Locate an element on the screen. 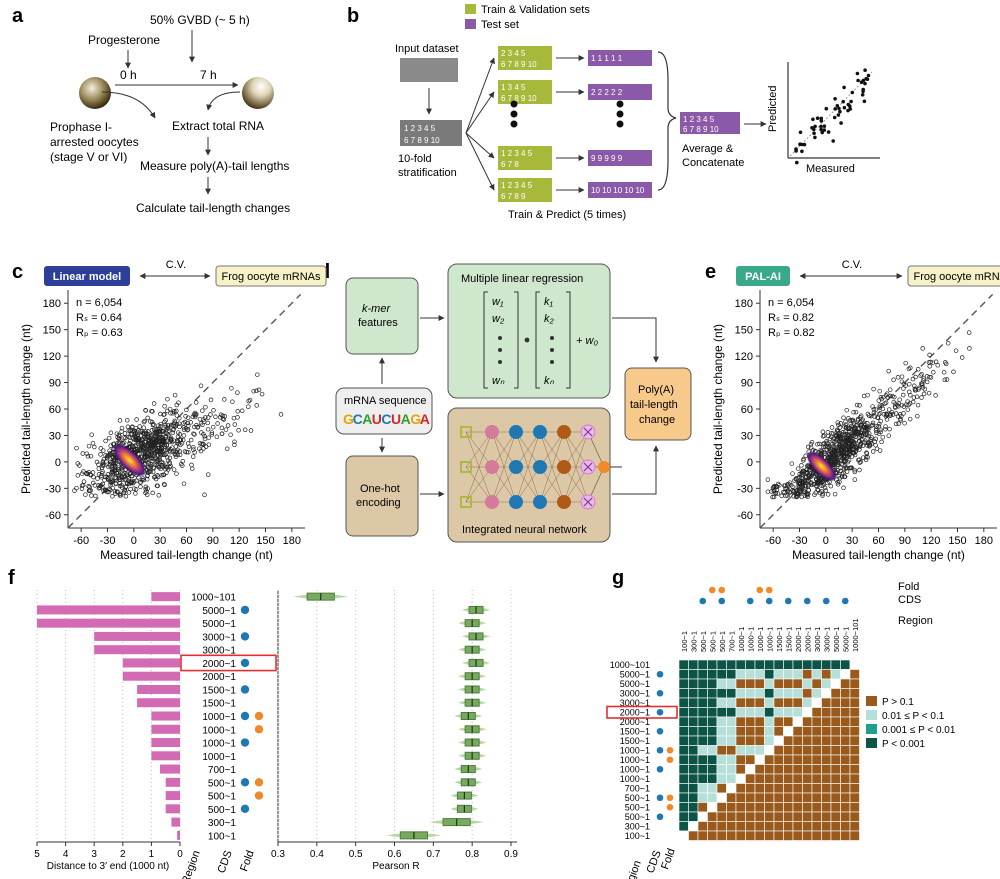  matrix-row-label: 100~1 is located at coordinates (637, 836).